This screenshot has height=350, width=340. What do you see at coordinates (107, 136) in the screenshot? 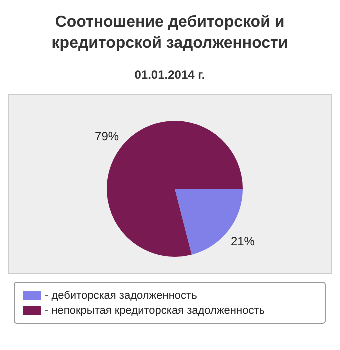
I see `data-label: 79%` at bounding box center [107, 136].